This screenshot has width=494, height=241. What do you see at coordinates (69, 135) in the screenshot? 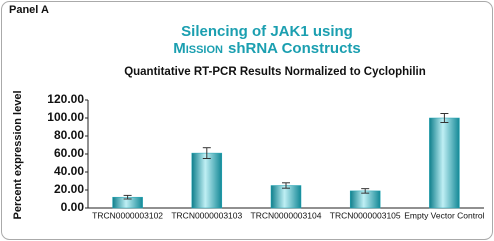
I see `y-tick-label: 80.00` at bounding box center [69, 135].